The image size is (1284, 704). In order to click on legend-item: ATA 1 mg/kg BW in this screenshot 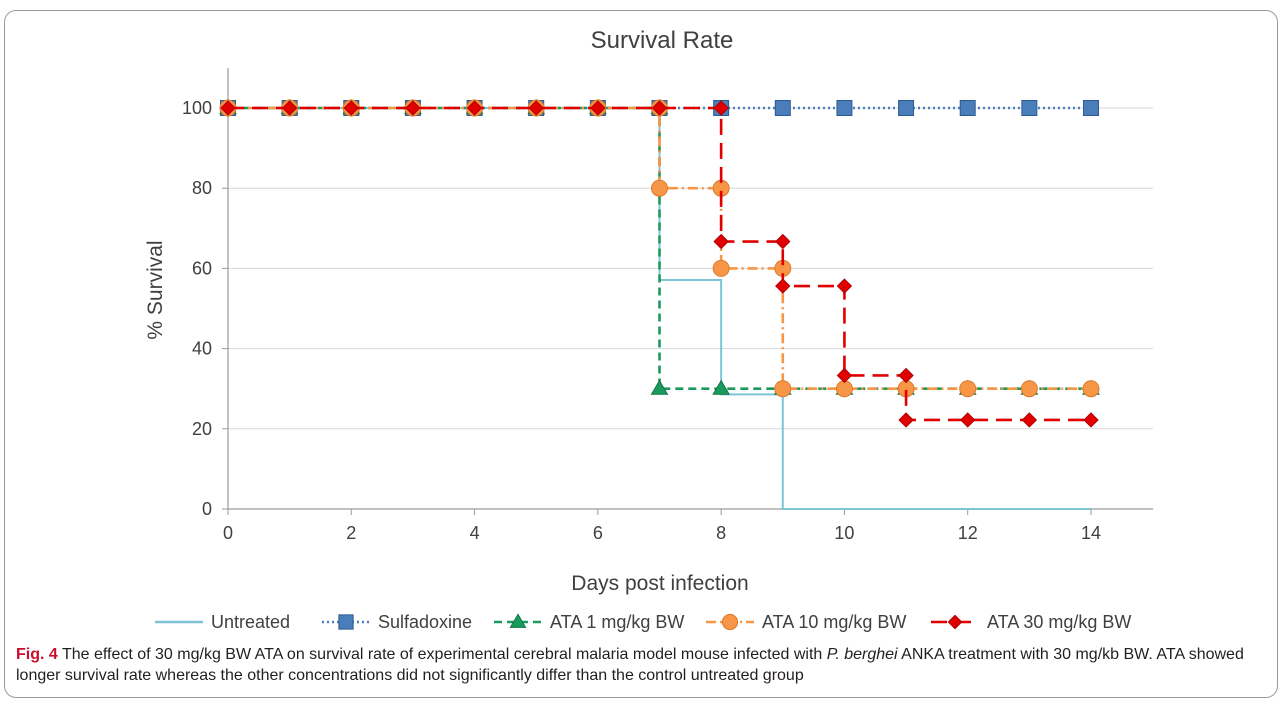, I will do `click(589, 622)`.